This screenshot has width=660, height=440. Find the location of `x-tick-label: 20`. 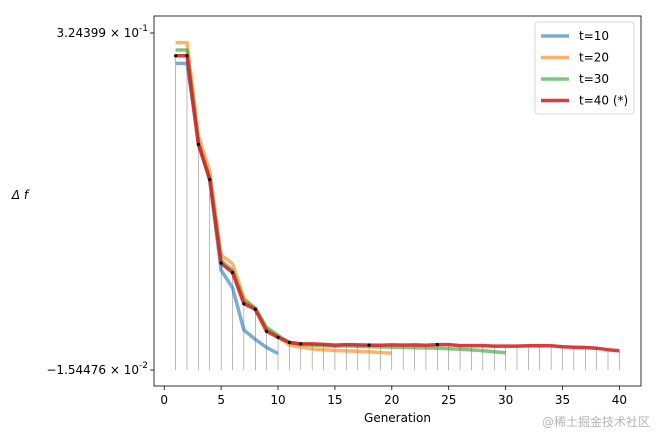

x-tick-label: 20 is located at coordinates (391, 400).